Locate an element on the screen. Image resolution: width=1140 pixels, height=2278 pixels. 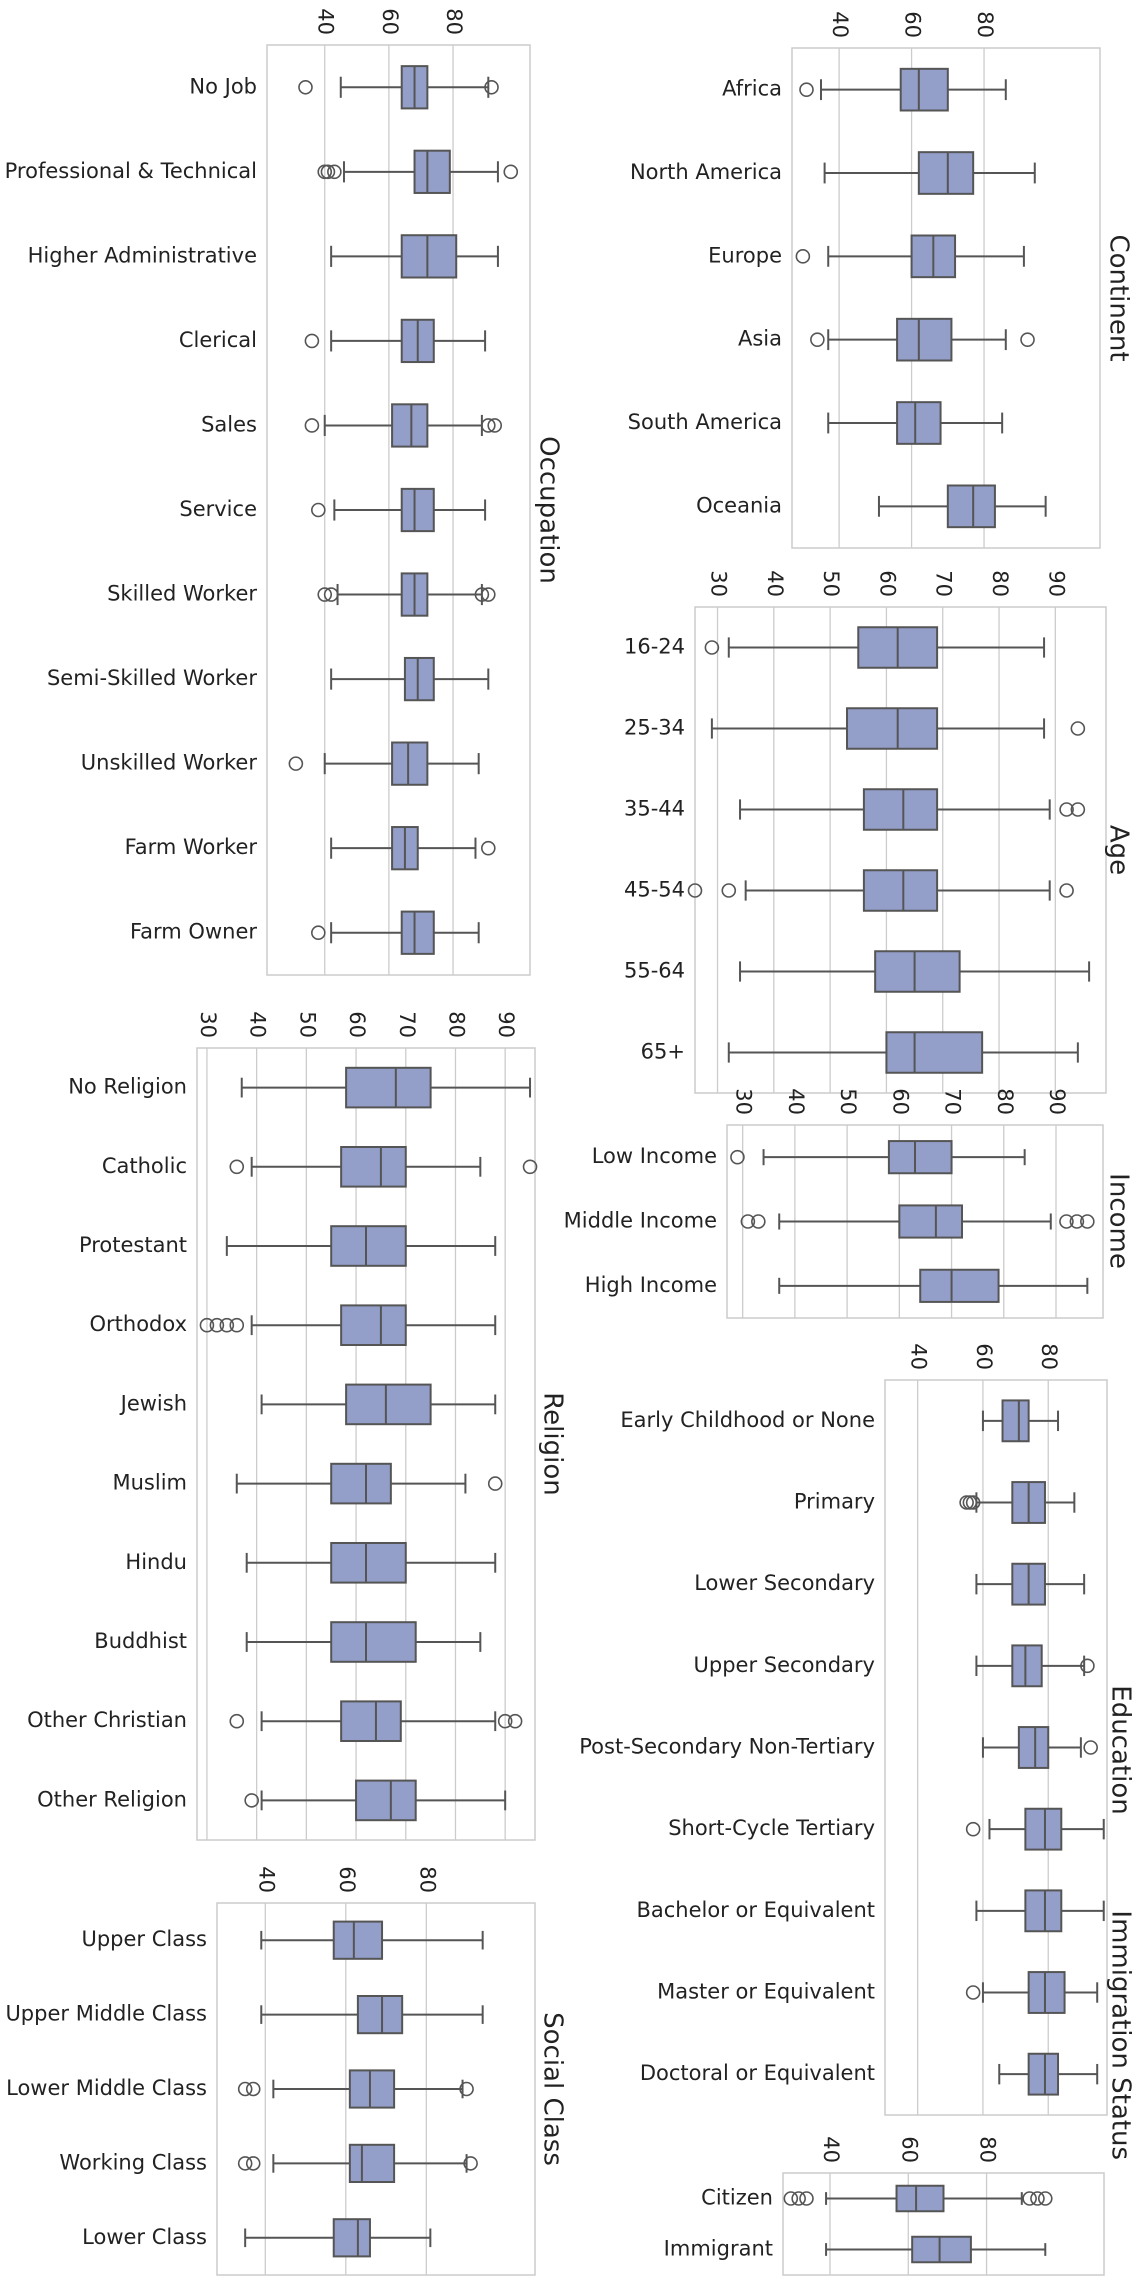
tick-label: 70 is located at coordinates (407, 1024).